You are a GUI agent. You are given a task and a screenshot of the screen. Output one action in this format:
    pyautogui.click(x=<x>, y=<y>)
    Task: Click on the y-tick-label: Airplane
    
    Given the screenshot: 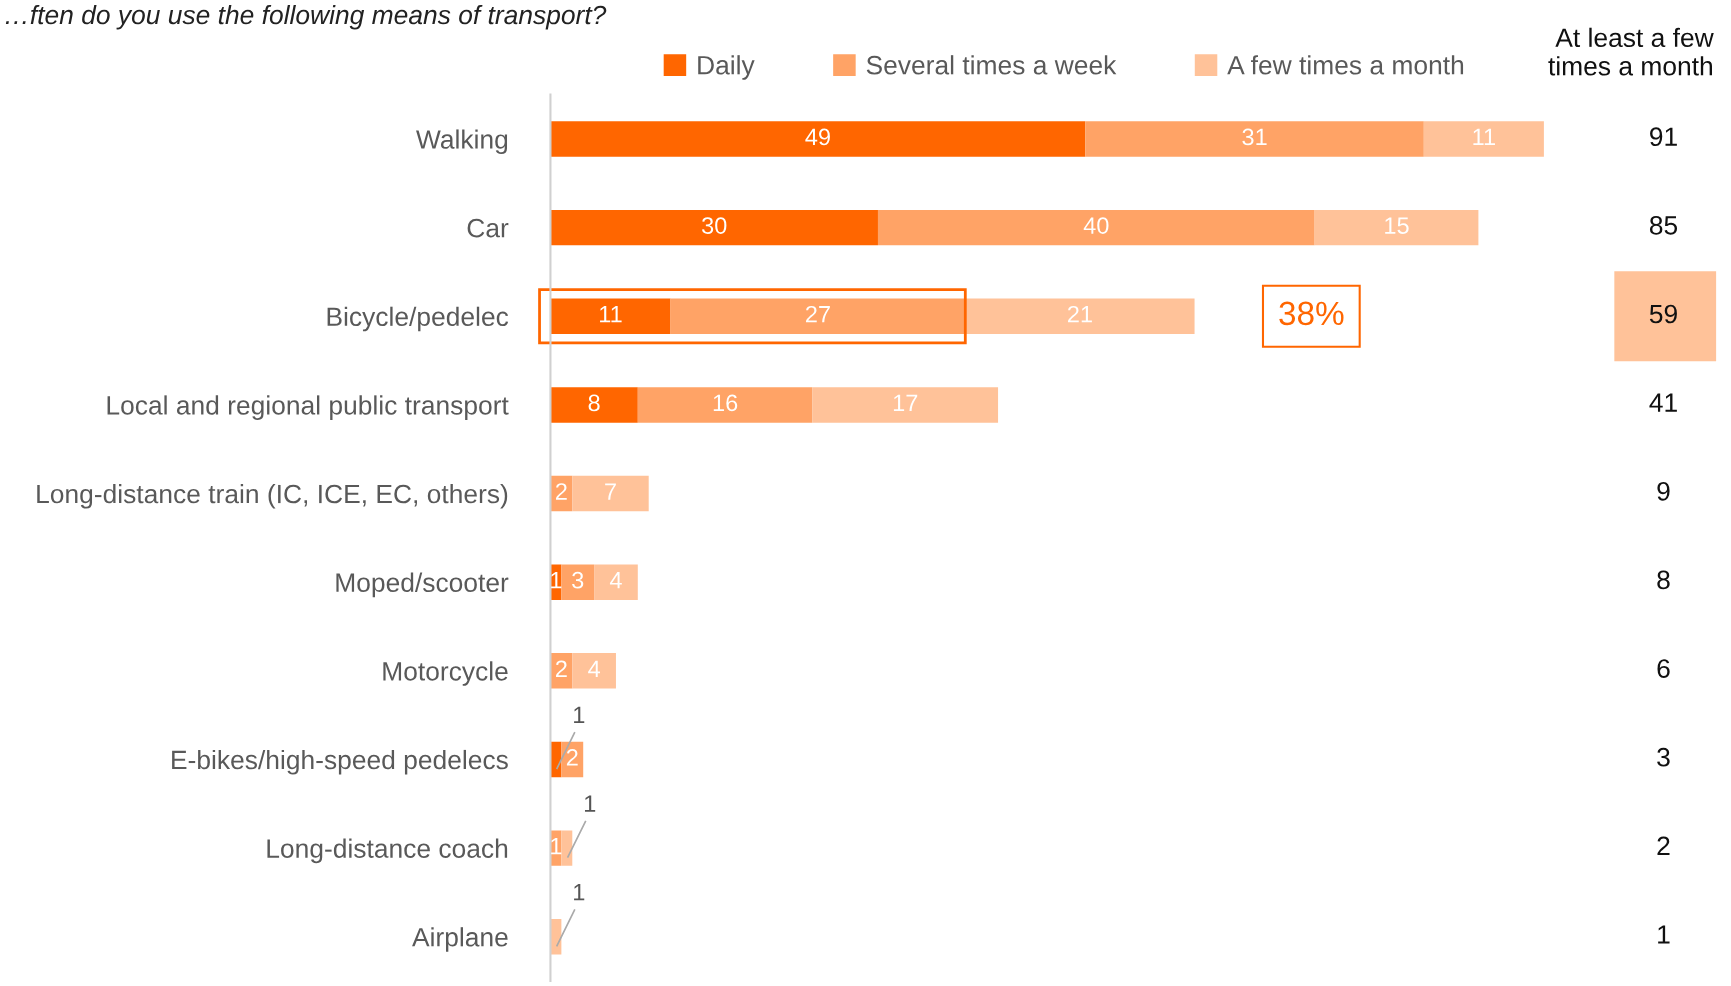 What is the action you would take?
    pyautogui.click(x=460, y=939)
    